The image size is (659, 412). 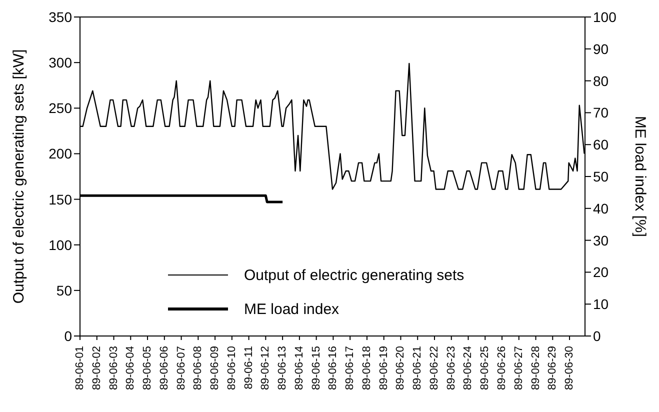 I want to click on x-tick-label: 89-06-10, so click(x=232, y=368).